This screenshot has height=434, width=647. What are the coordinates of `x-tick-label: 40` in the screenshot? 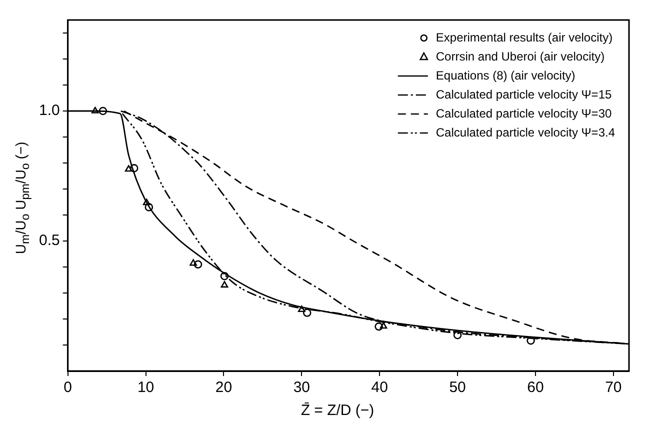 It's located at (379, 387).